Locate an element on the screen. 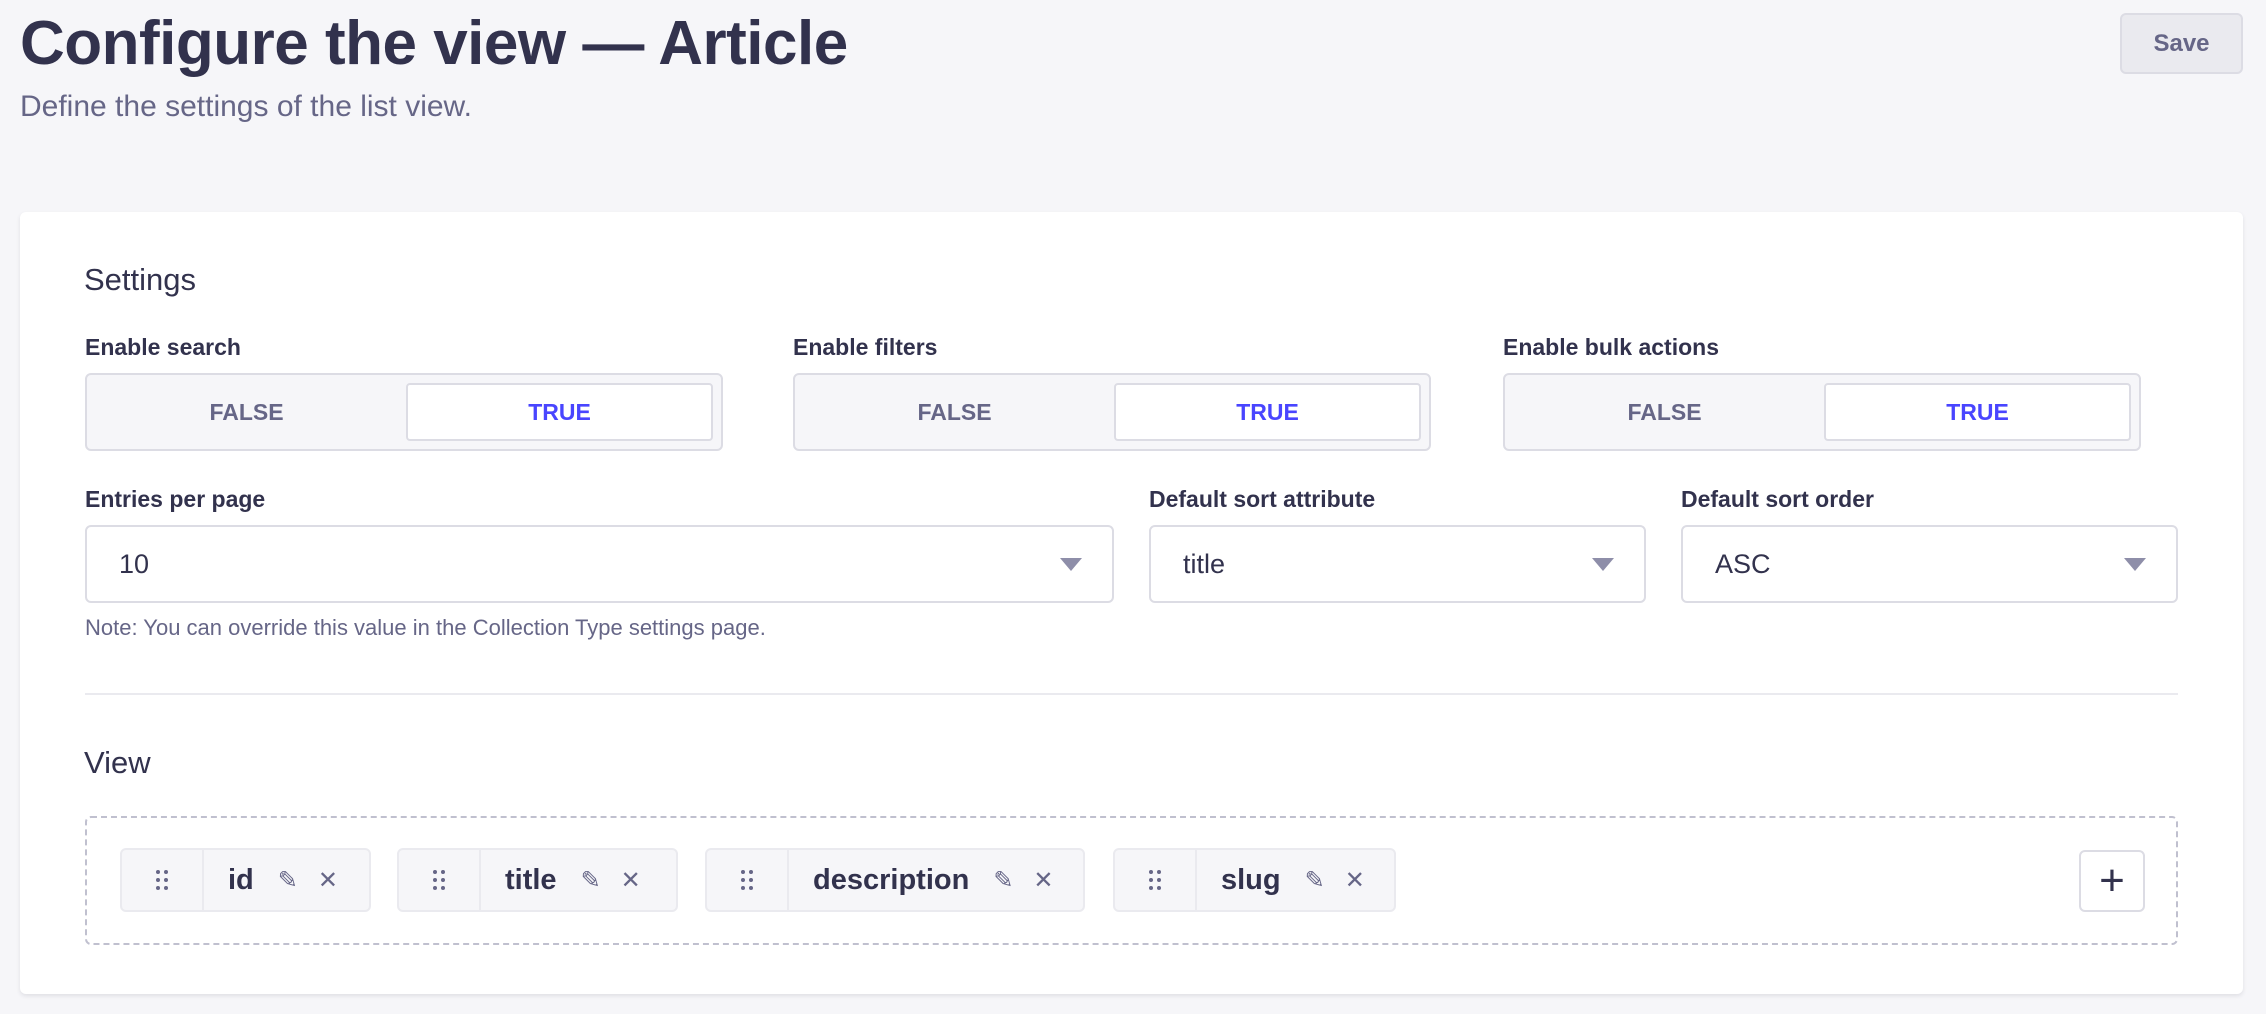 The height and width of the screenshot is (1014, 2266). enable-search-label: Enable search is located at coordinates (163, 347).